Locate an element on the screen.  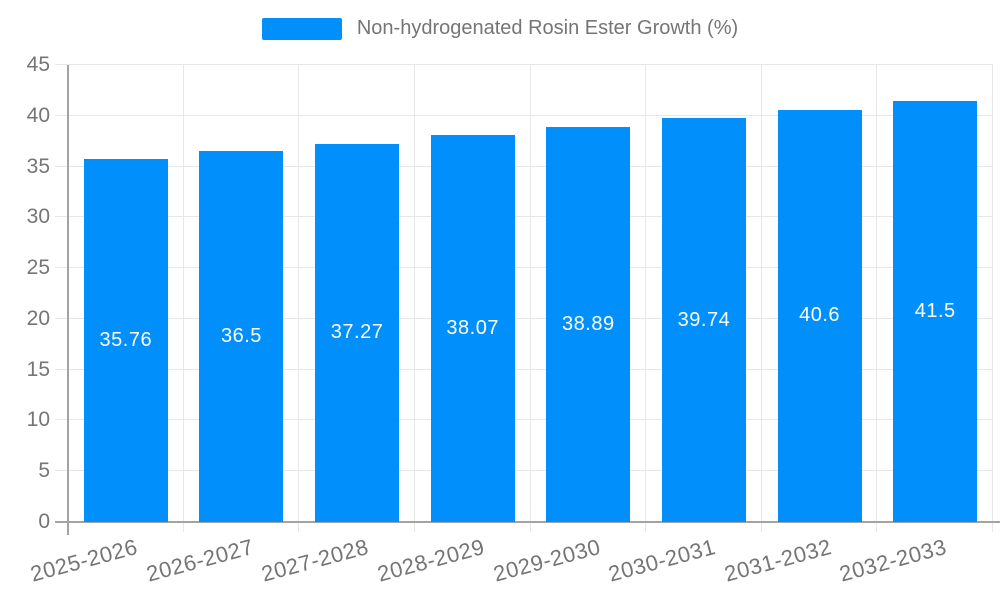
y-axis-tick-label: 45 is located at coordinates (38, 64).